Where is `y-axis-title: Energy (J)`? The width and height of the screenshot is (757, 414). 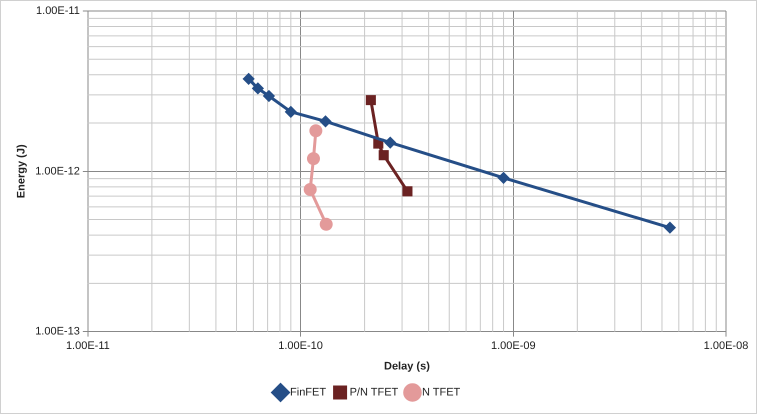 y-axis-title: Energy (J) is located at coordinates (22, 171).